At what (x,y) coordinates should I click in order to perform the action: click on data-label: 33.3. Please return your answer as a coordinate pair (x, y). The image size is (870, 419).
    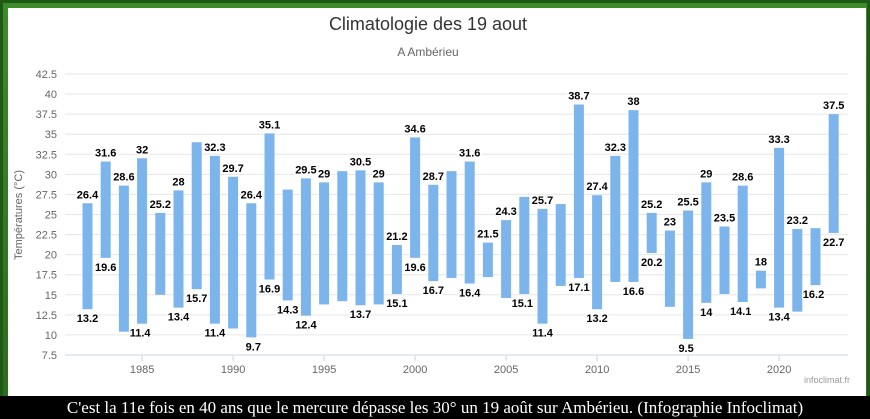
    Looking at the image, I should click on (778, 140).